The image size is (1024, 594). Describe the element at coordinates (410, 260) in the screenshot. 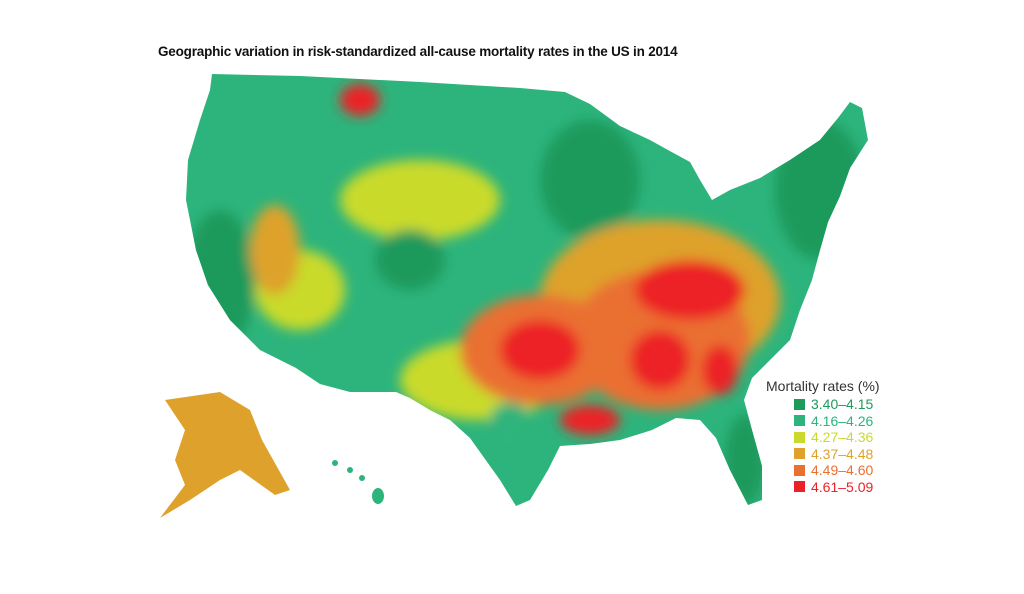

I see `region-colorado` at that location.